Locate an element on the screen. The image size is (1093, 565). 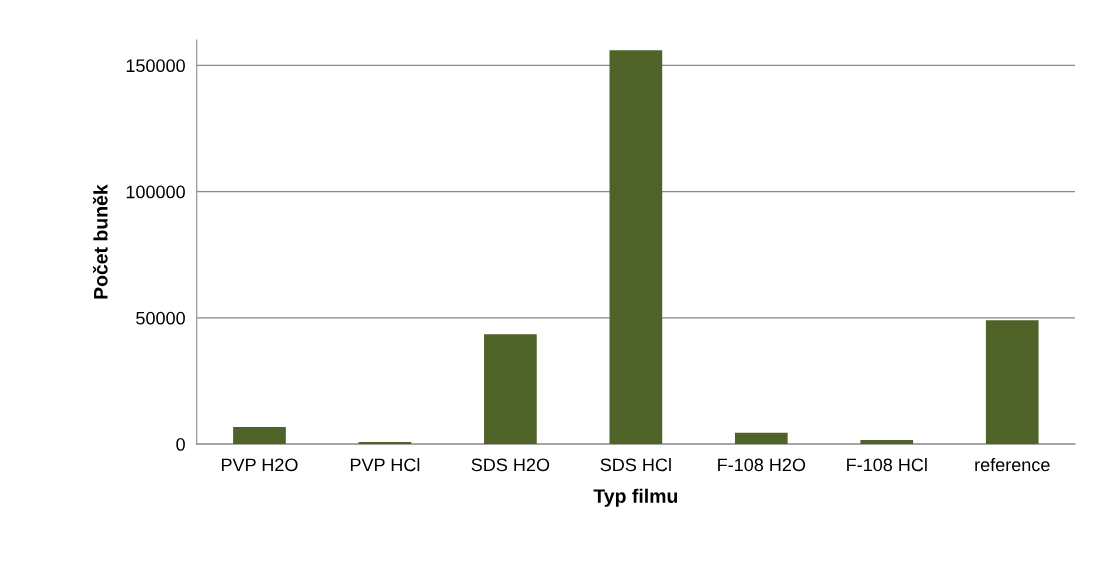
x-tick-label: reference is located at coordinates (1012, 465).